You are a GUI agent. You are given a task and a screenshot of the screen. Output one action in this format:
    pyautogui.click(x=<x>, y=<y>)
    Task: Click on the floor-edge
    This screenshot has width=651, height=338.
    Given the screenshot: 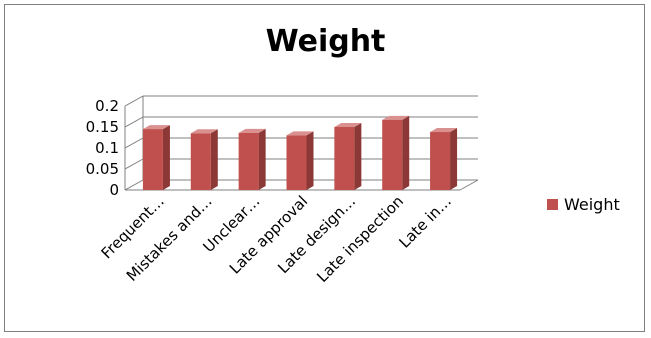 What is the action you would take?
    pyautogui.click(x=469, y=185)
    